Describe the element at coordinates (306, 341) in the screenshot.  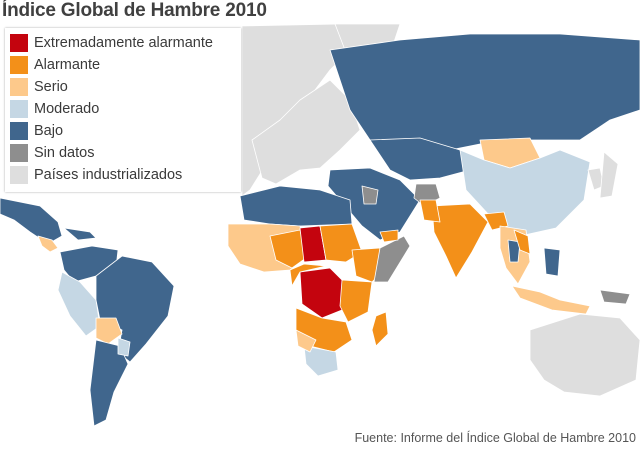
I see `region-namibia-botswana` at that location.